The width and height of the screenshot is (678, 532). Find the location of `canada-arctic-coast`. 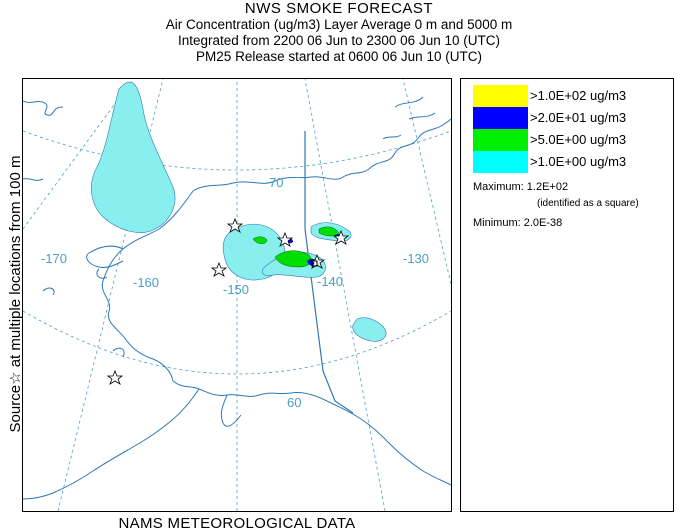

canada-arctic-coast is located at coordinates (409, 144).